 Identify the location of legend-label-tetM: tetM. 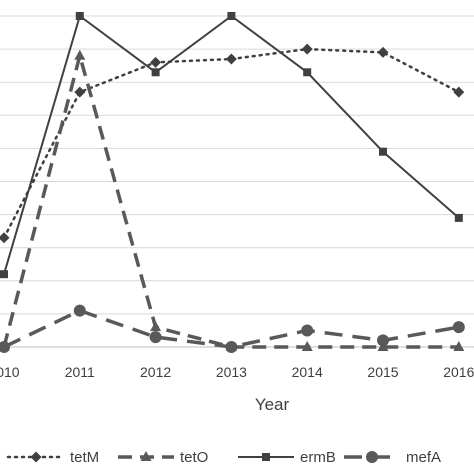
(84, 457).